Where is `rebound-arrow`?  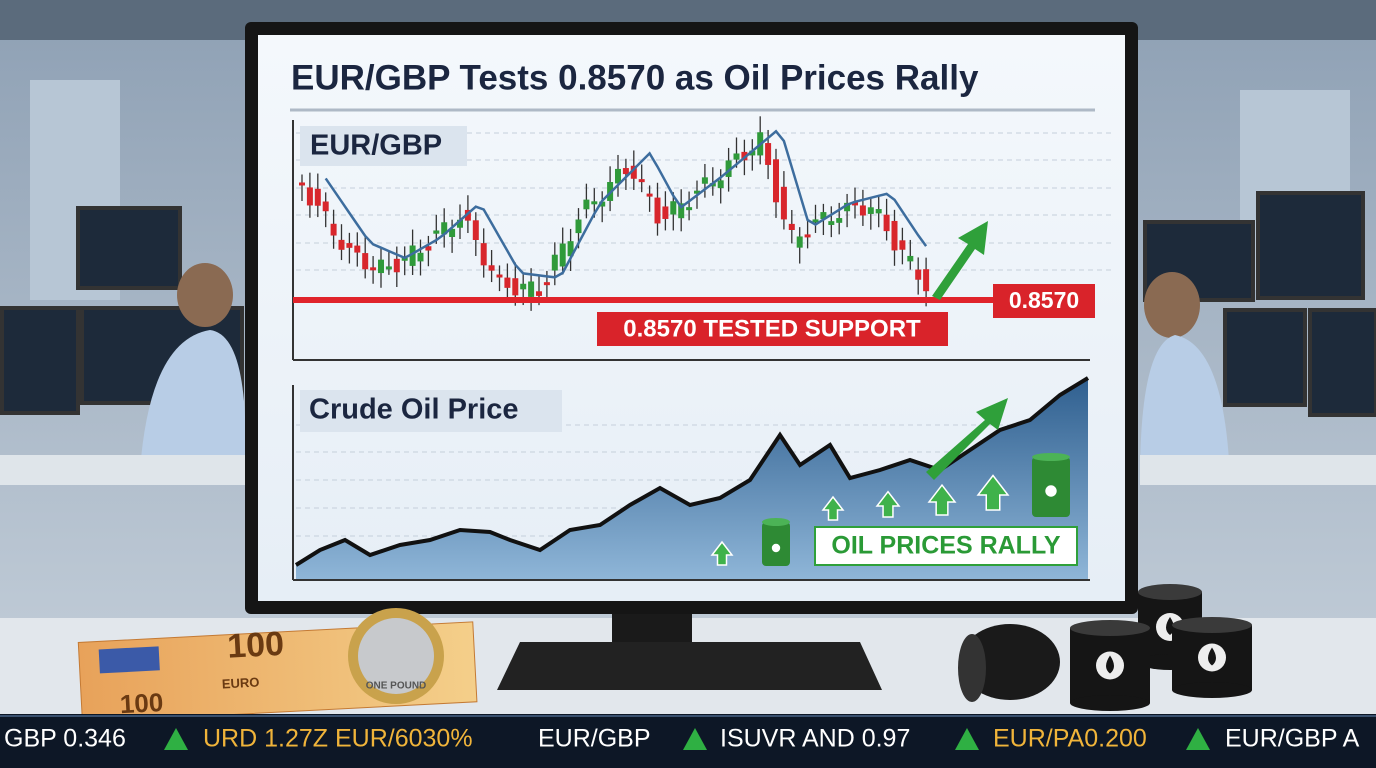 rebound-arrow is located at coordinates (960, 260).